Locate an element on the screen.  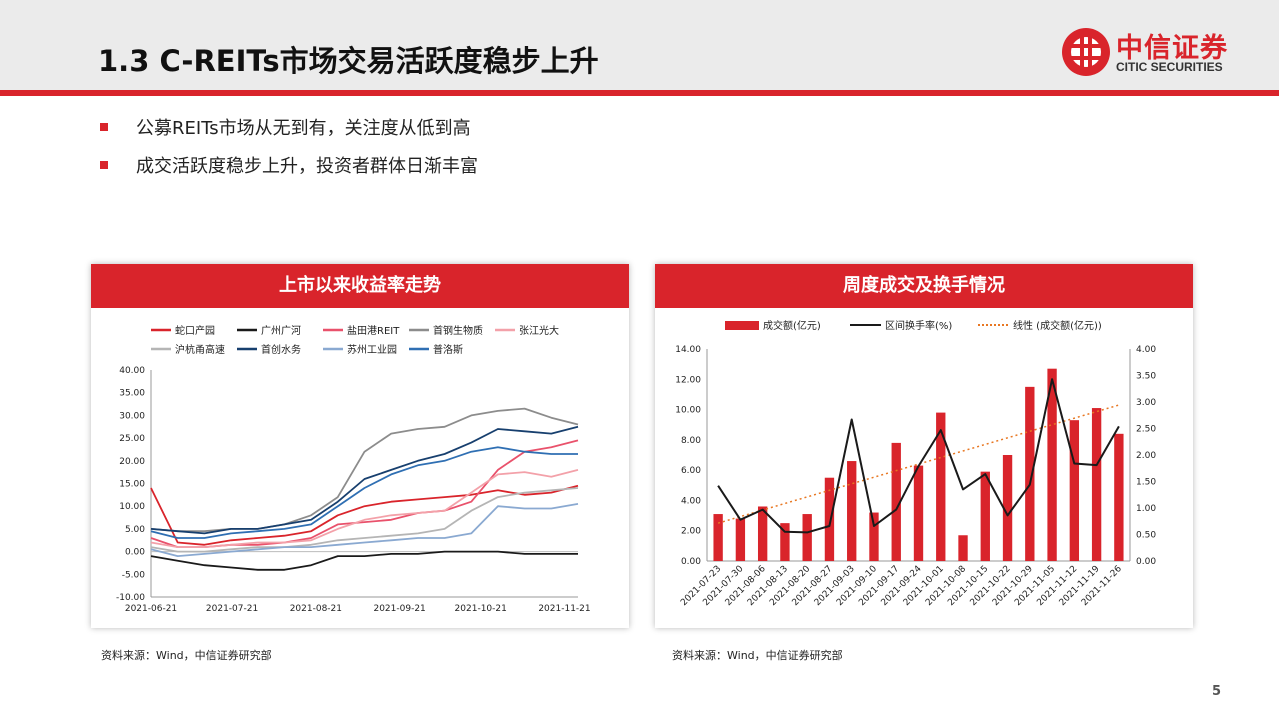
y-tick-label: 35.00 is located at coordinates (132, 394).